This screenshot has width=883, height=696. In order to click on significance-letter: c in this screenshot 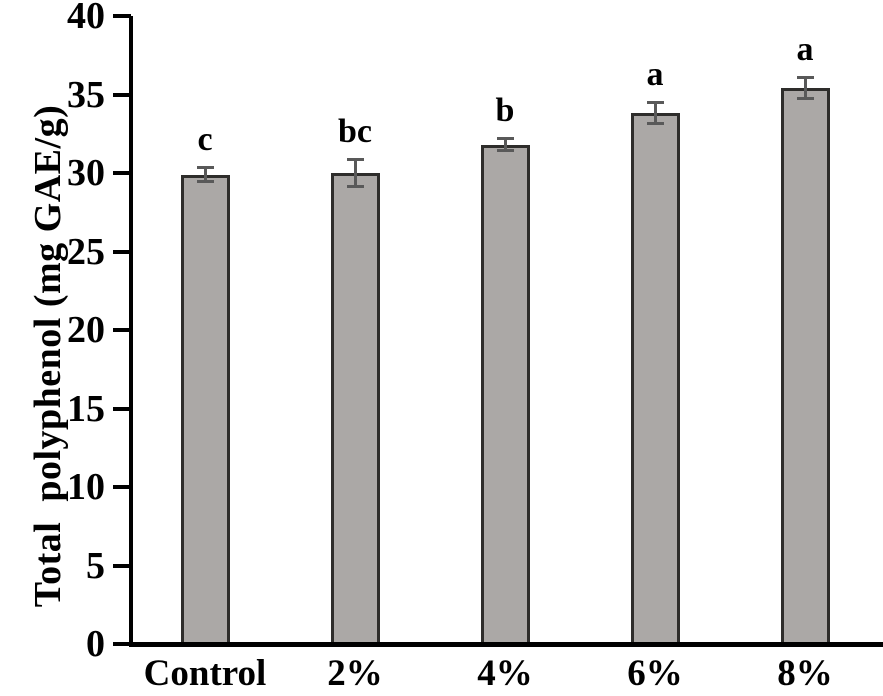, I will do `click(205, 139)`.